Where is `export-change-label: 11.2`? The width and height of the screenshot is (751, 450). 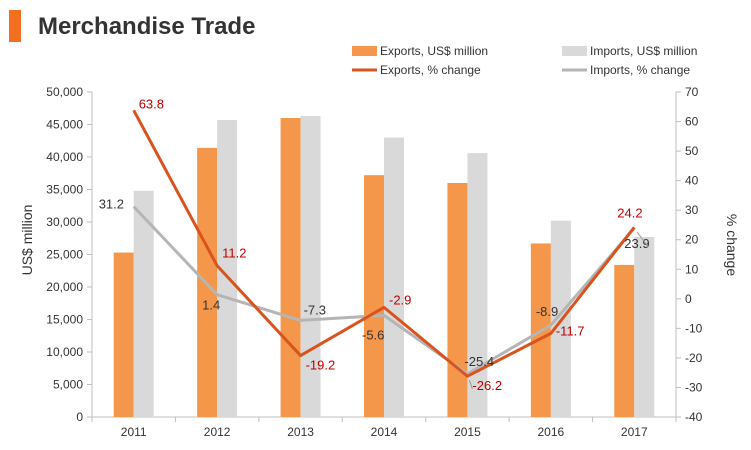 export-change-label: 11.2 is located at coordinates (234, 253).